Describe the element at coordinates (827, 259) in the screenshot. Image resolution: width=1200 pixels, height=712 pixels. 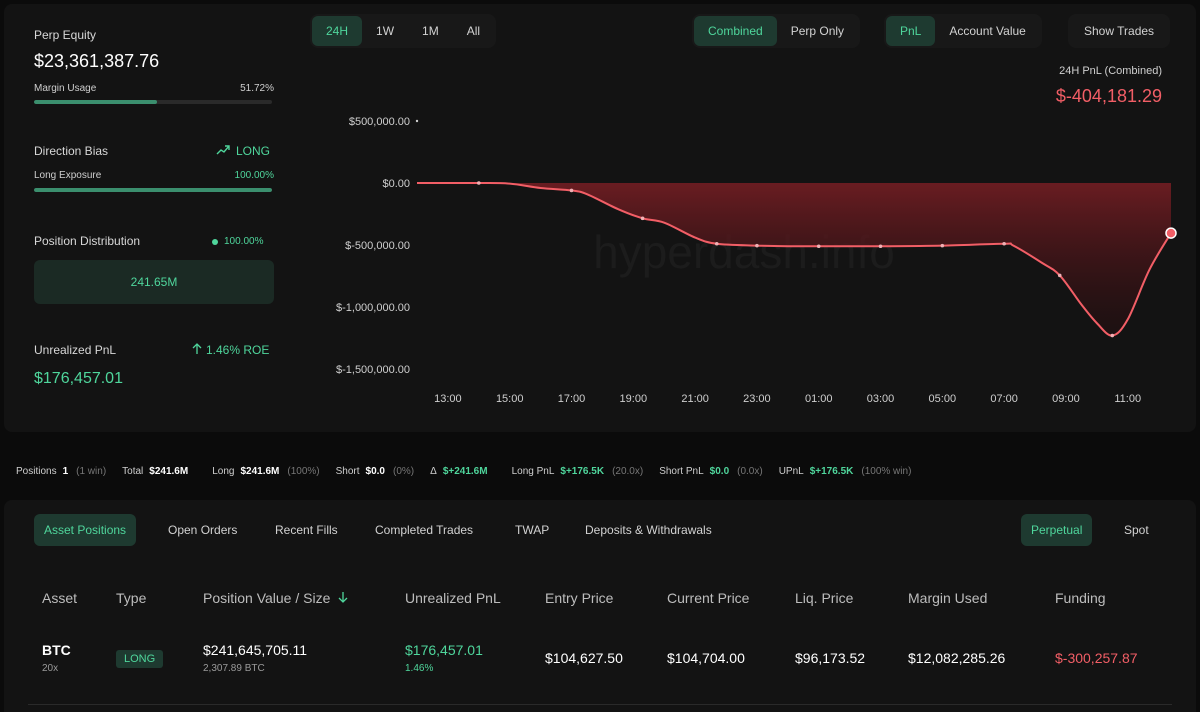
I see `pnl-markers` at that location.